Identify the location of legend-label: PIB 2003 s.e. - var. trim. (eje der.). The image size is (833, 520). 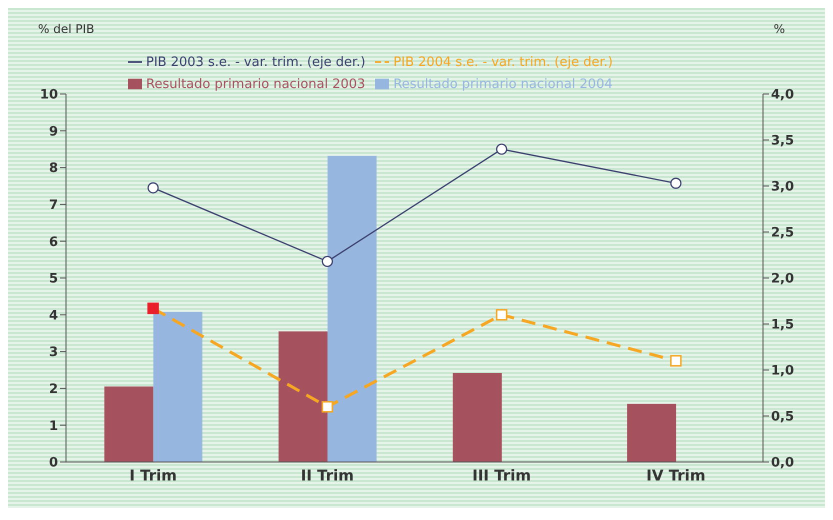
(256, 62).